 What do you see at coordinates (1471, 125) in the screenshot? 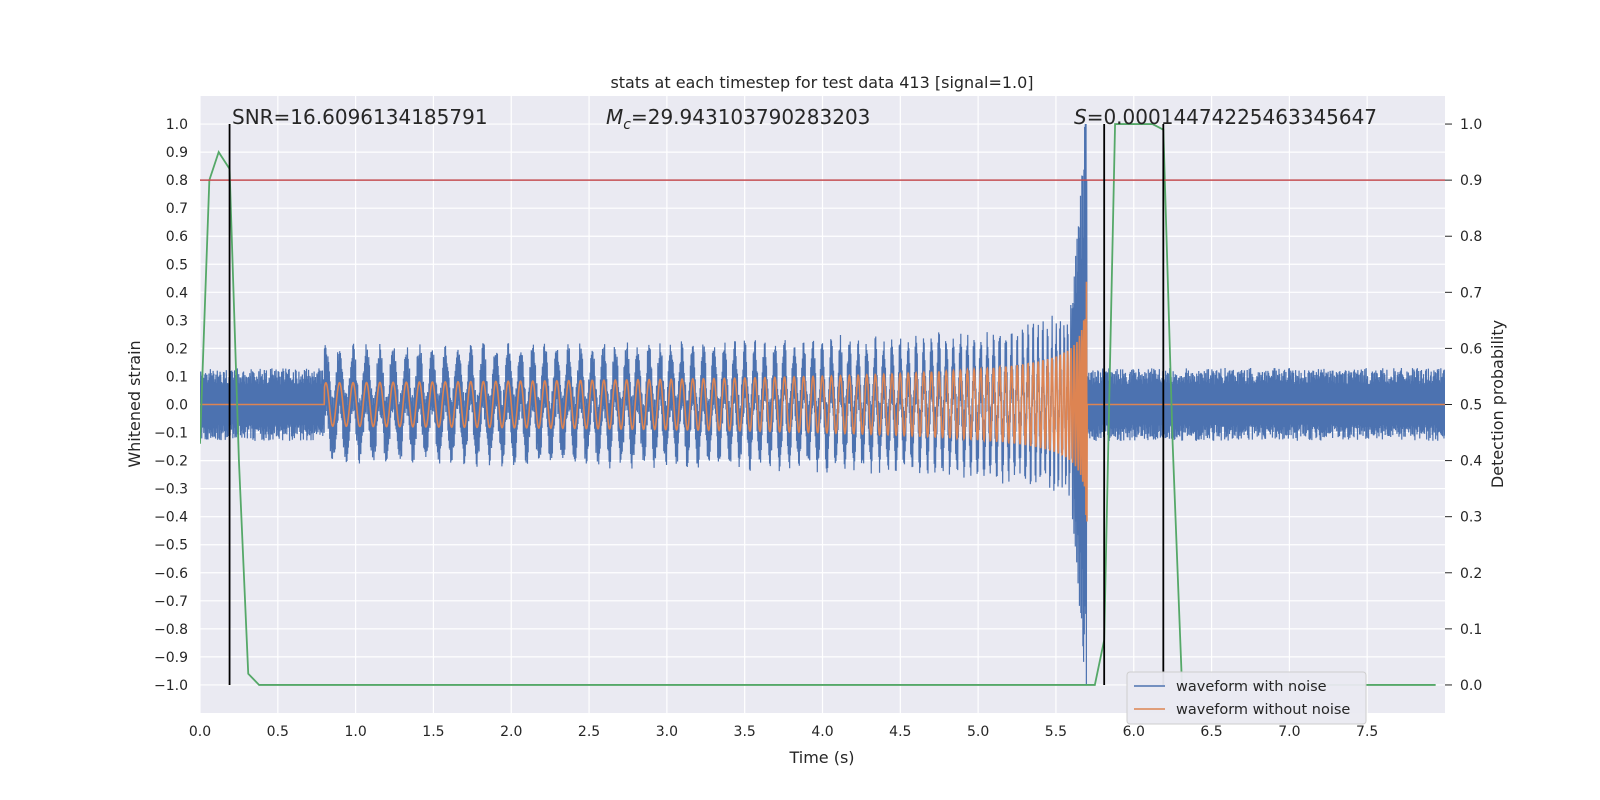
I see `y2-tick-label: 1.0` at bounding box center [1471, 125].